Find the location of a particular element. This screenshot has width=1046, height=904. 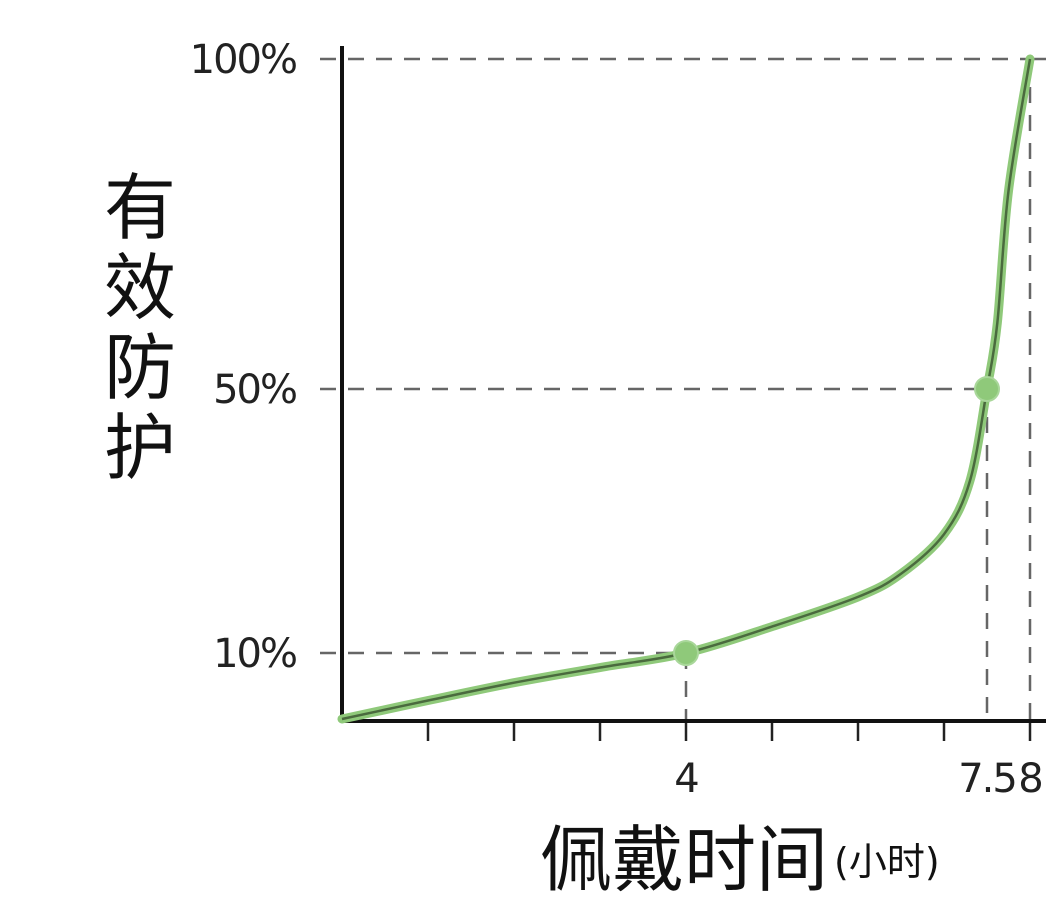

x-ticks is located at coordinates (729, 731).